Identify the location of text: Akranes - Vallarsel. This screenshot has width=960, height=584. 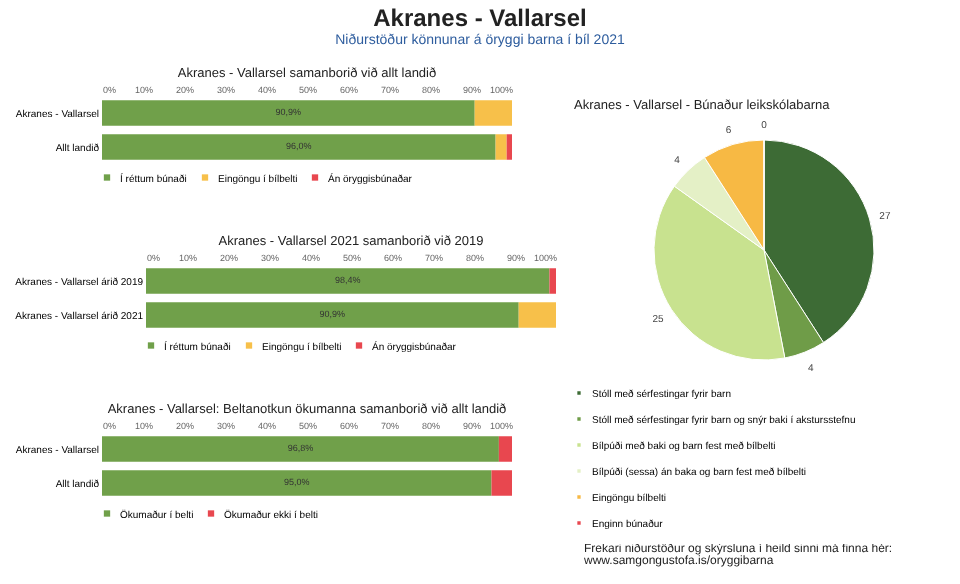
(480, 18).